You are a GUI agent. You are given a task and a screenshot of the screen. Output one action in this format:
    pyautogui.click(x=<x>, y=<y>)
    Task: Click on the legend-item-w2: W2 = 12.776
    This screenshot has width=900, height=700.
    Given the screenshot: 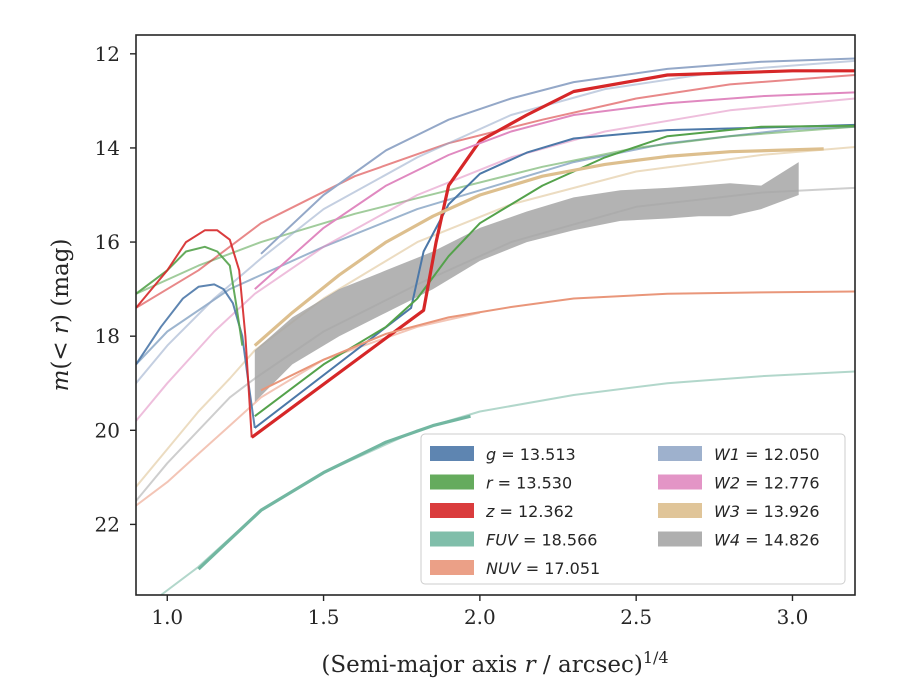 What is the action you would take?
    pyautogui.click(x=739, y=483)
    